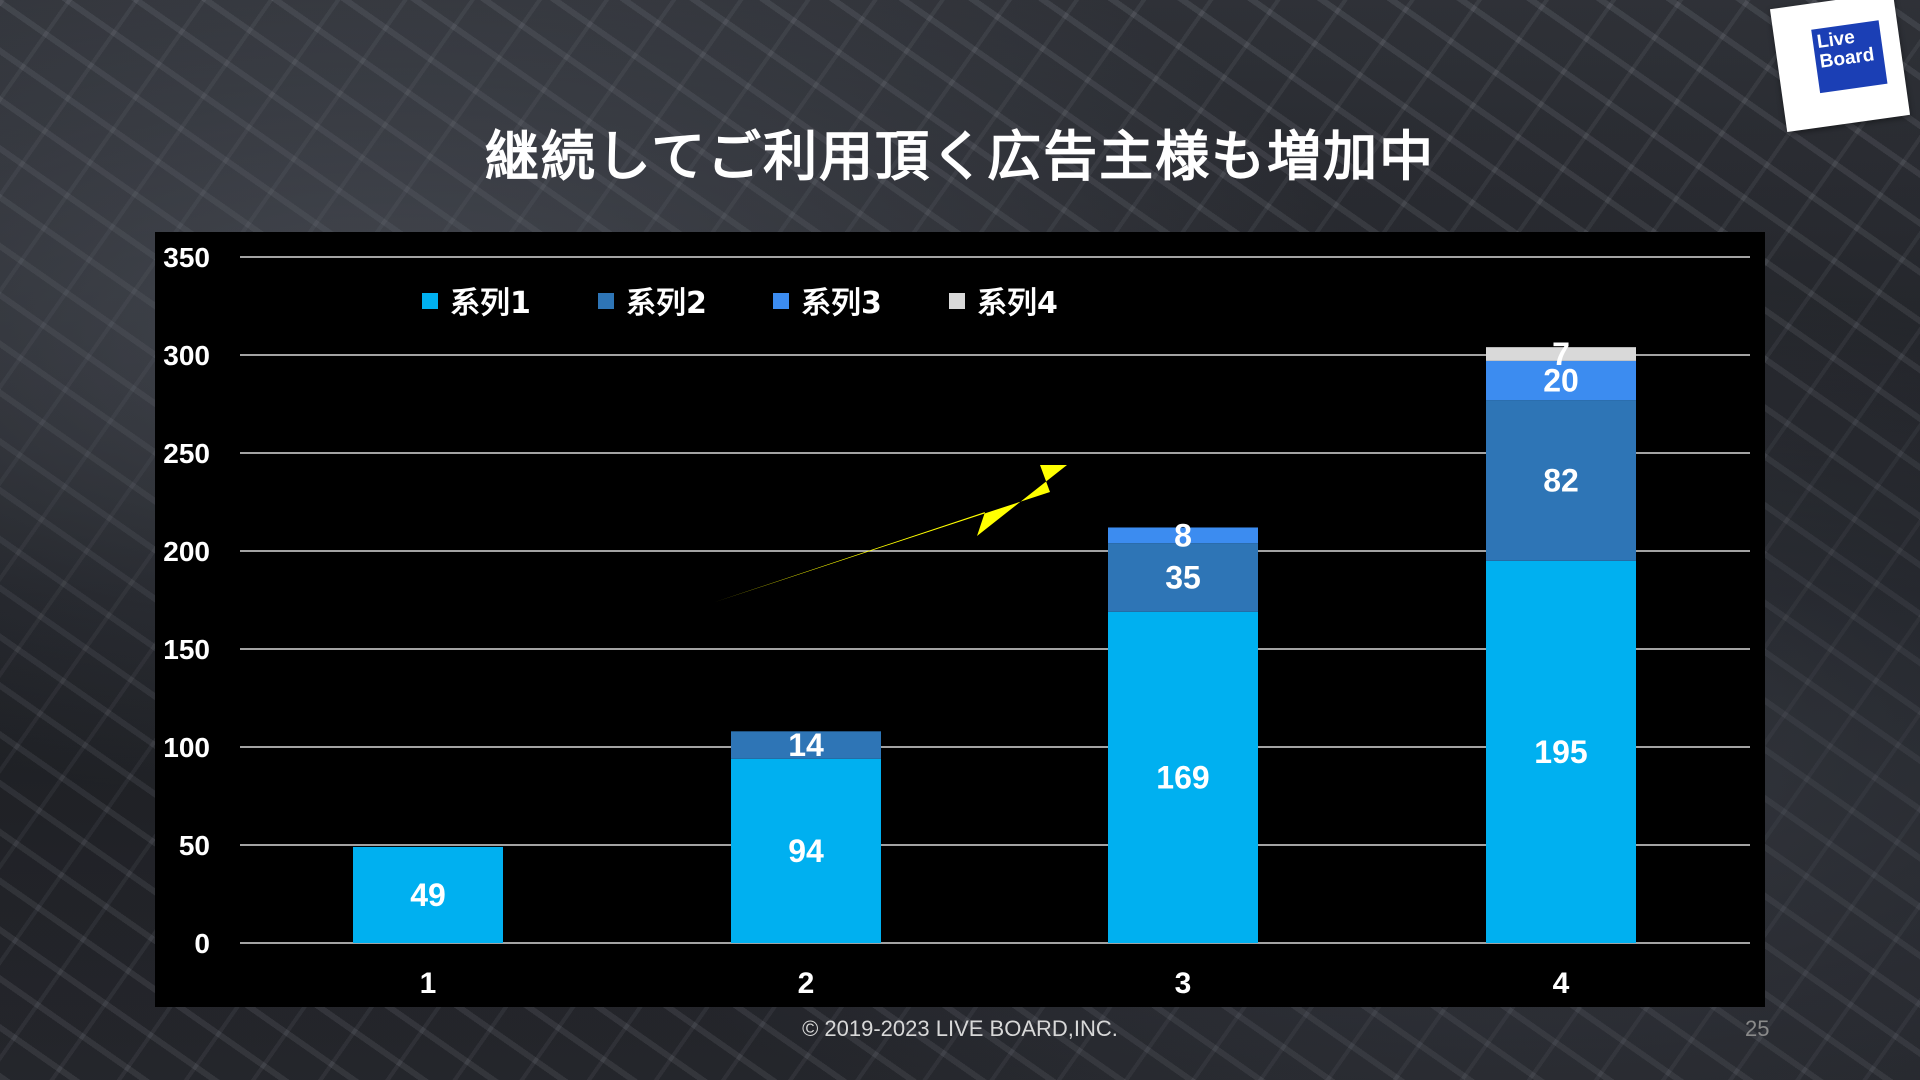 This screenshot has width=1920, height=1080. I want to click on data-label: 7, so click(1561, 354).